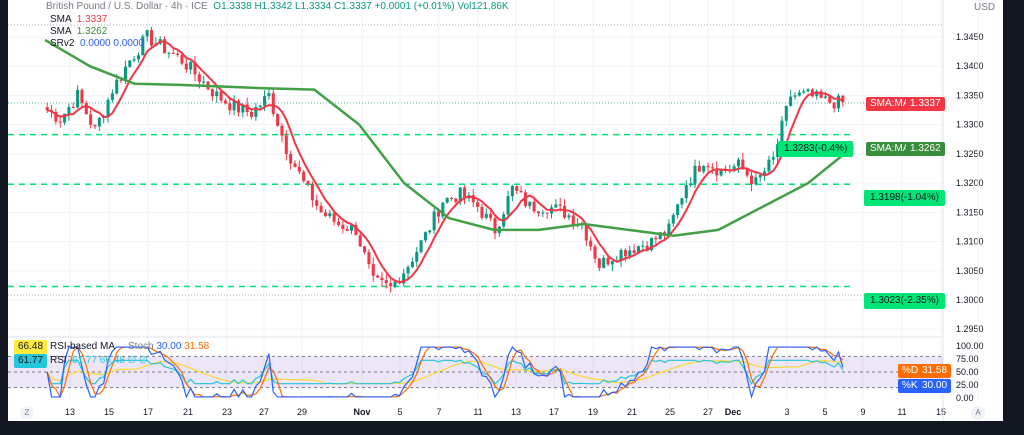 The width and height of the screenshot is (1024, 435). I want to click on legend-value: 1.3262, so click(92, 31).